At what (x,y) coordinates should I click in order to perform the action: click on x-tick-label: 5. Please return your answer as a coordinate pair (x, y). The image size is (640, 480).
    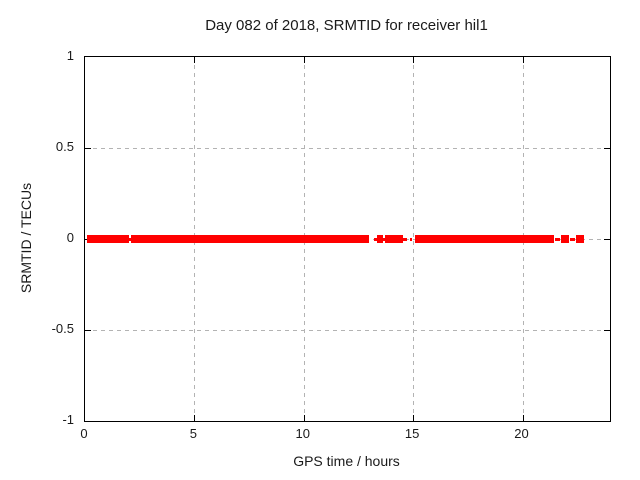
    Looking at the image, I should click on (193, 433).